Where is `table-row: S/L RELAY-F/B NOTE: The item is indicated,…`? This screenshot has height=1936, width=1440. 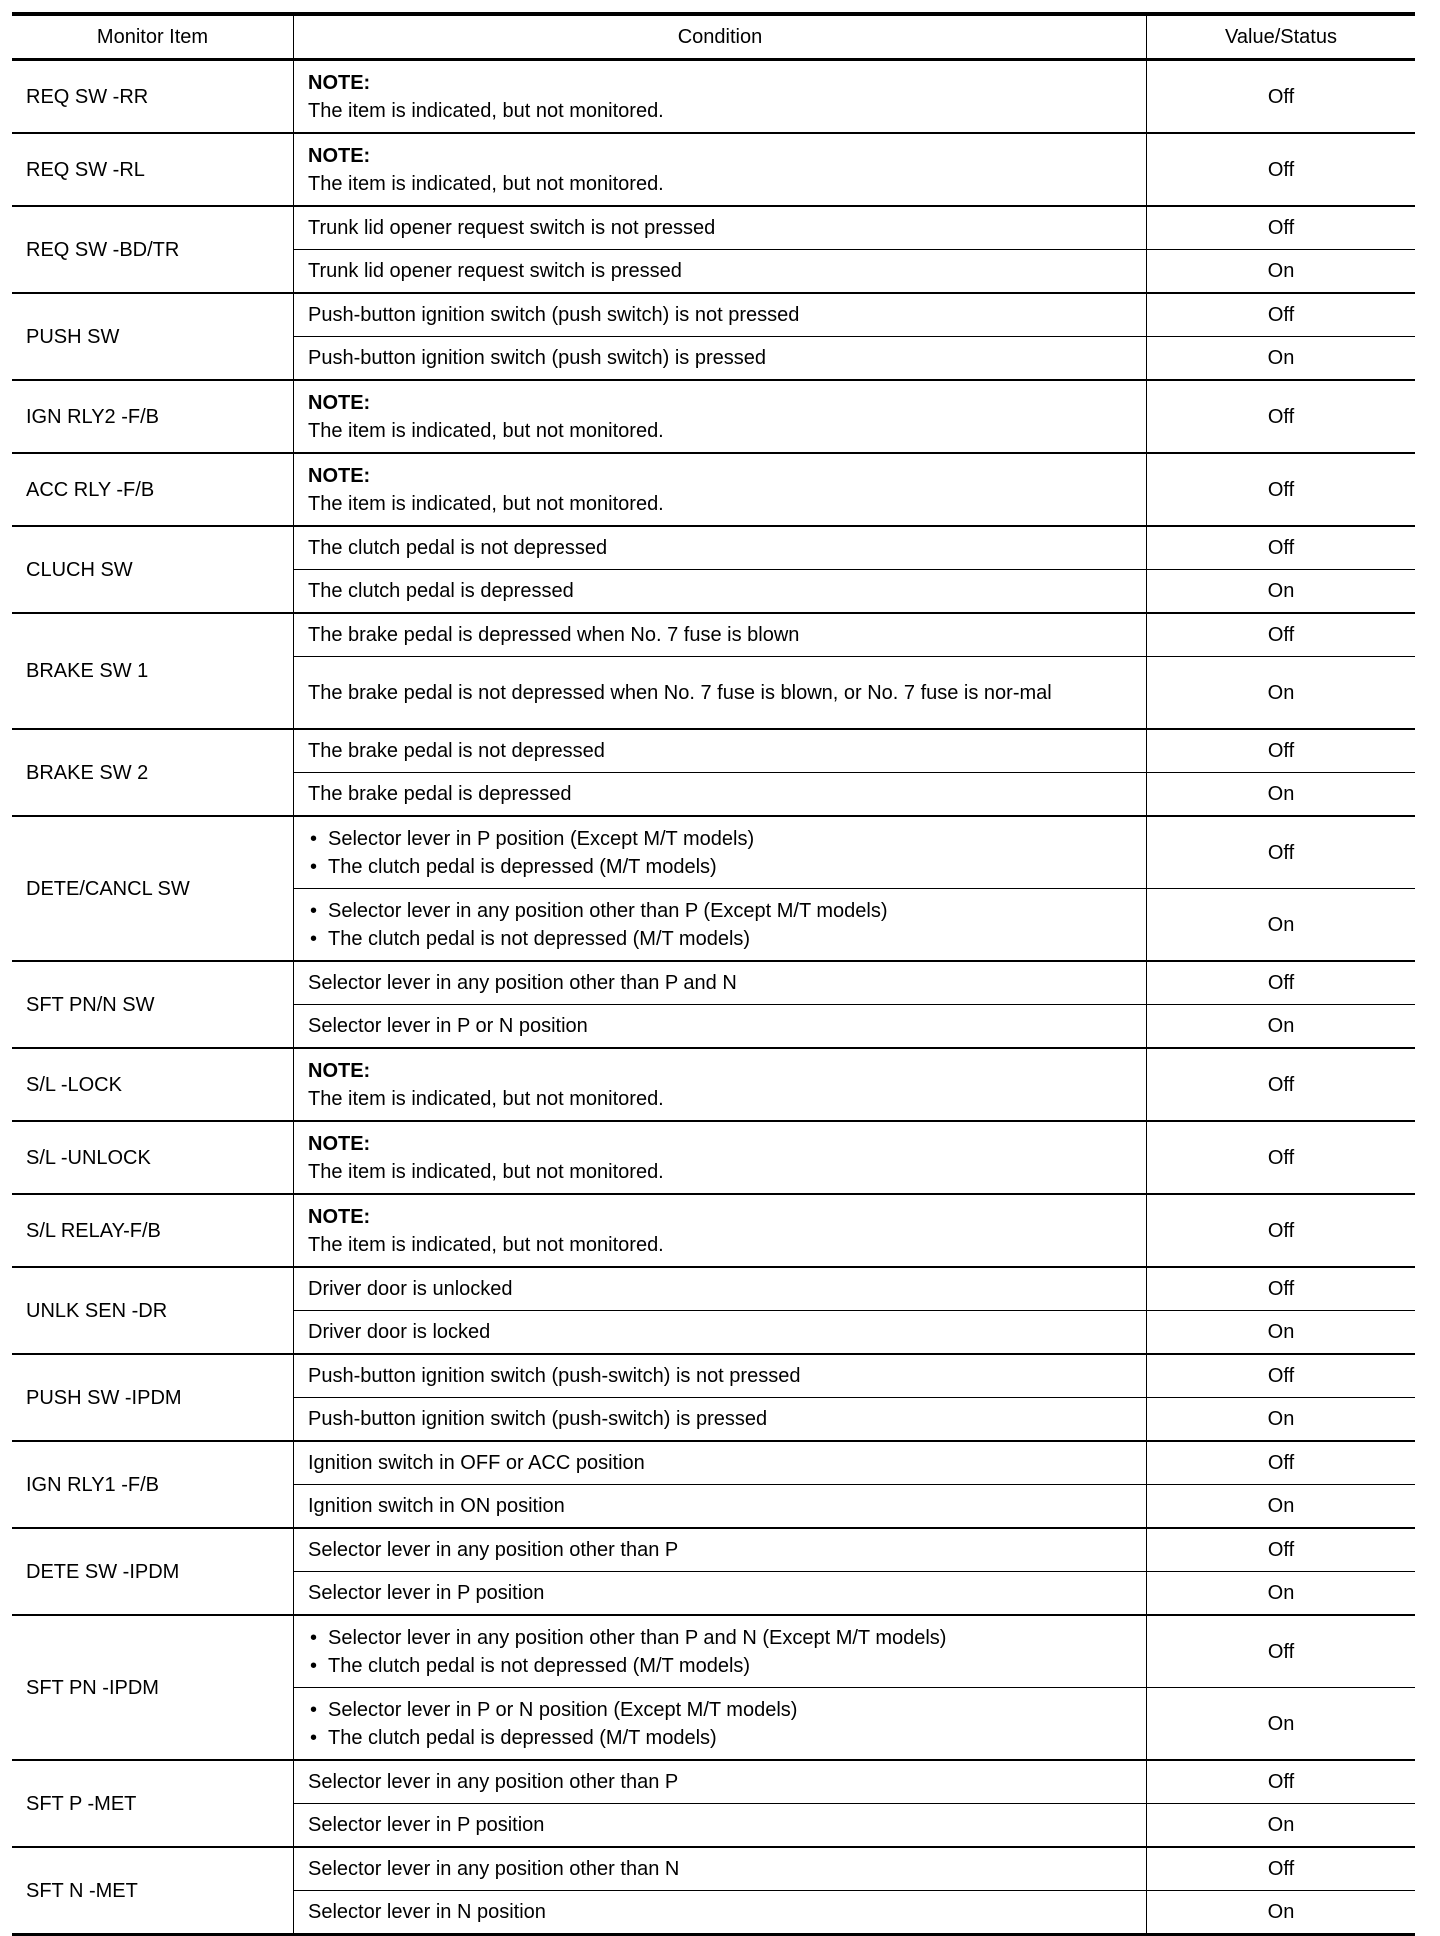
table-row: S/L RELAY-F/B NOTE: The item is indicated,… is located at coordinates (713, 1230).